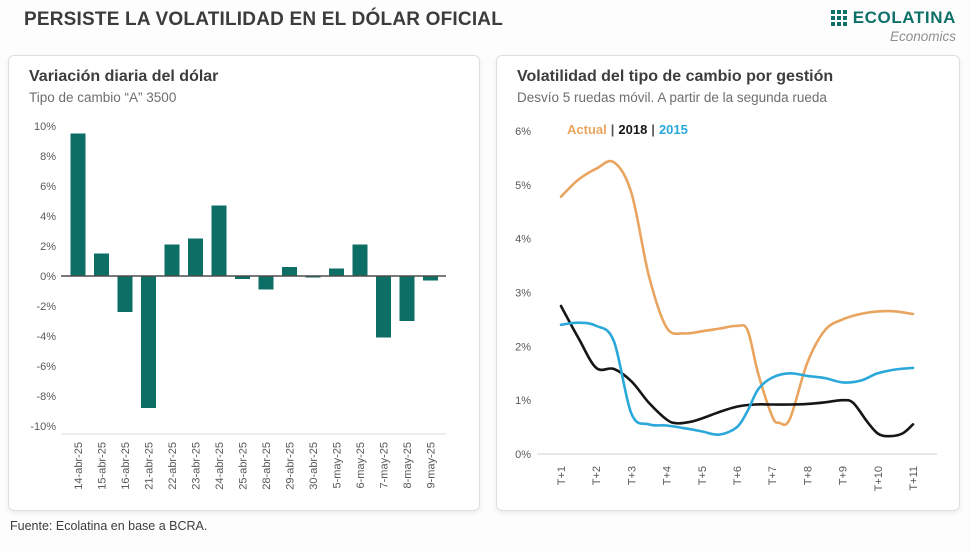  I want to click on legend-item-2018: 2018, so click(633, 129).